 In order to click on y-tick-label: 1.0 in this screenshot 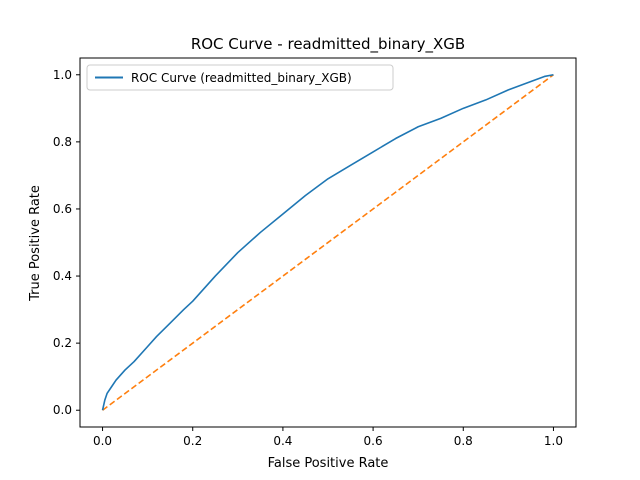, I will do `click(62, 75)`.